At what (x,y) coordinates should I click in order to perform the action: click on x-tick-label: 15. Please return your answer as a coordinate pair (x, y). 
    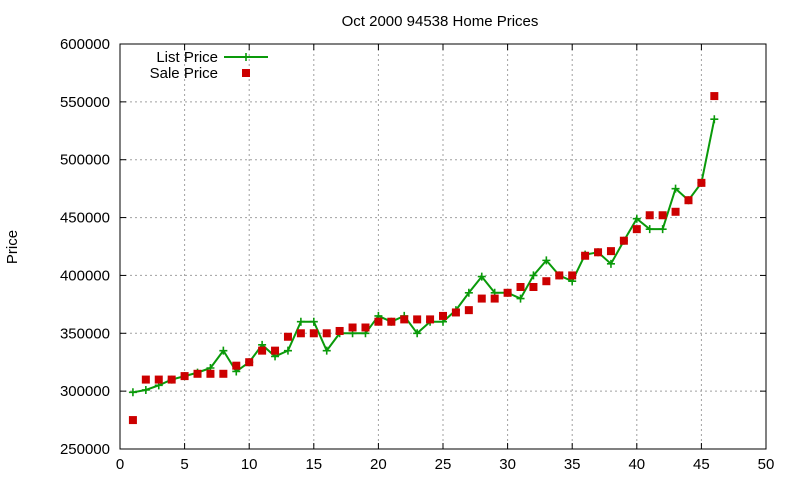
    Looking at the image, I should click on (313, 464).